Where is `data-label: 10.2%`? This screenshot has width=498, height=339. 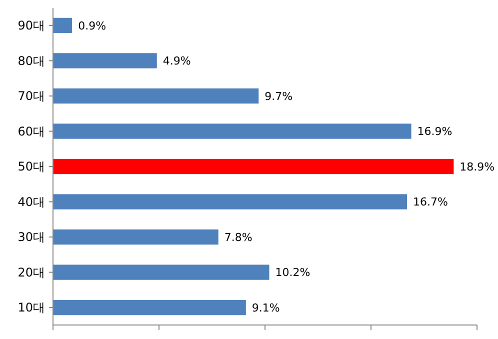
data-label: 10.2% is located at coordinates (292, 273).